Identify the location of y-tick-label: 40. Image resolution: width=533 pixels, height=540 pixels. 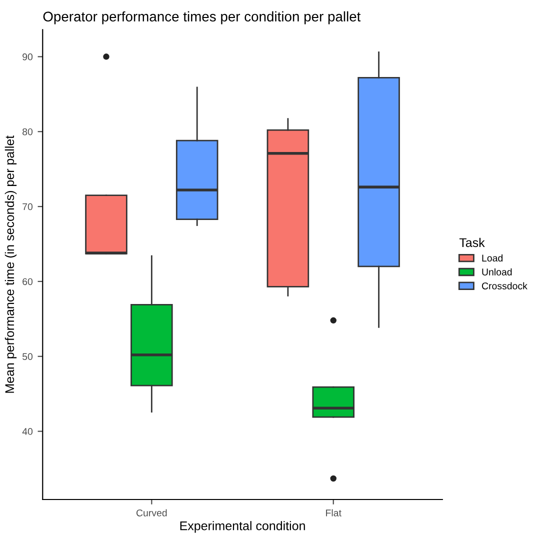
(27, 431).